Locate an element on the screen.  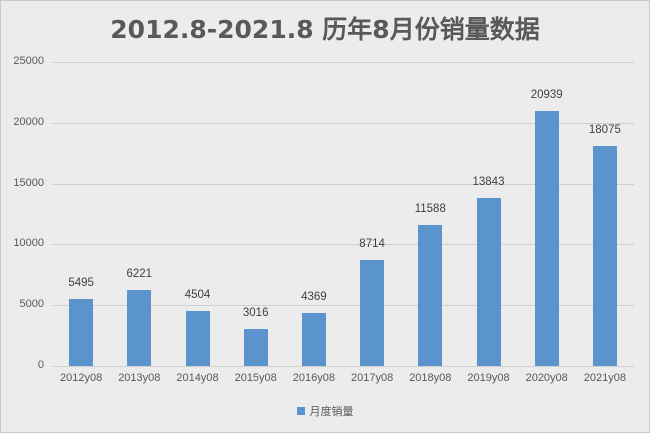
legend-label: 月度销量 is located at coordinates (331, 412).